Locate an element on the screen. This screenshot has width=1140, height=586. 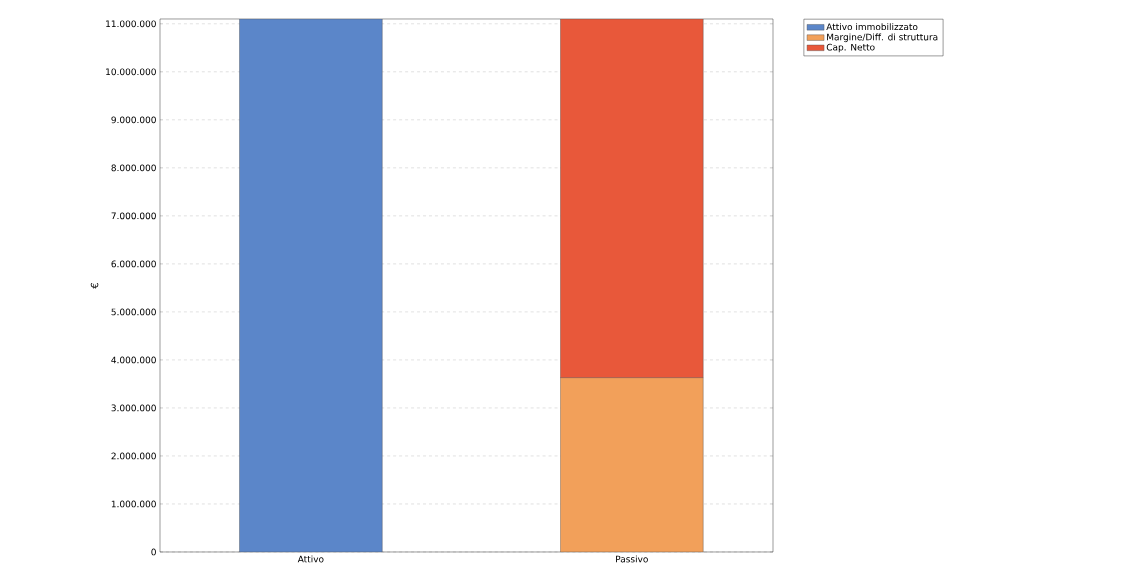
y-tick-label: 4.000.000 is located at coordinates (133, 360).